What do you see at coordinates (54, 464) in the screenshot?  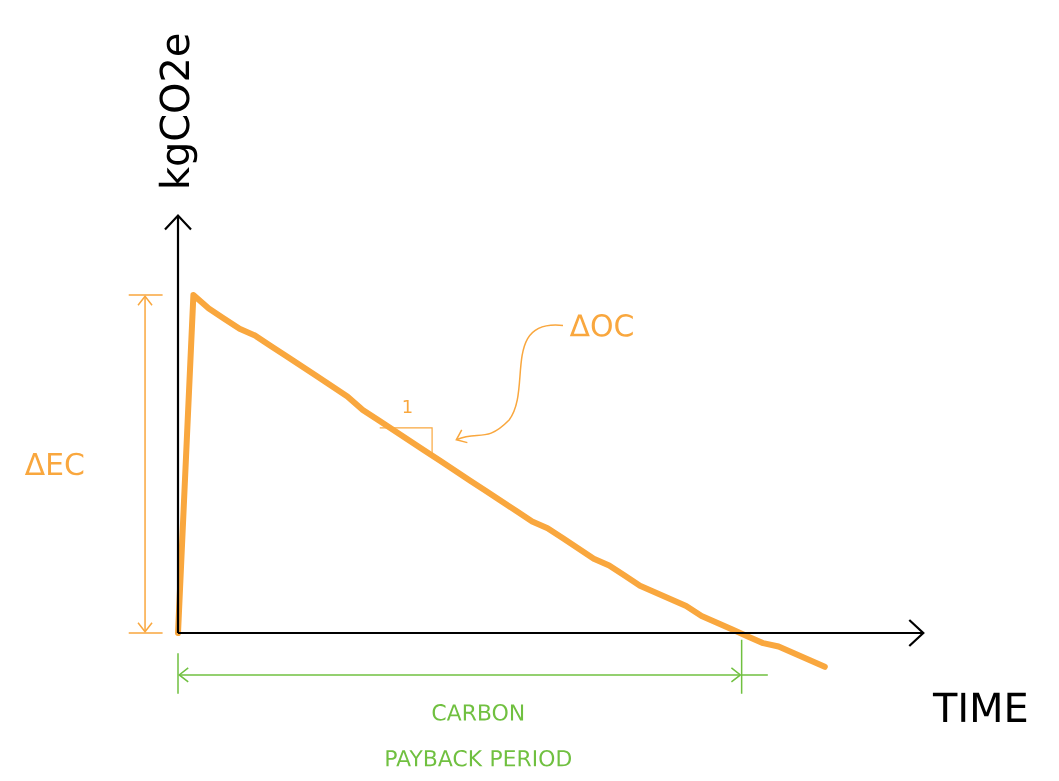 I see `text: ΔEC` at bounding box center [54, 464].